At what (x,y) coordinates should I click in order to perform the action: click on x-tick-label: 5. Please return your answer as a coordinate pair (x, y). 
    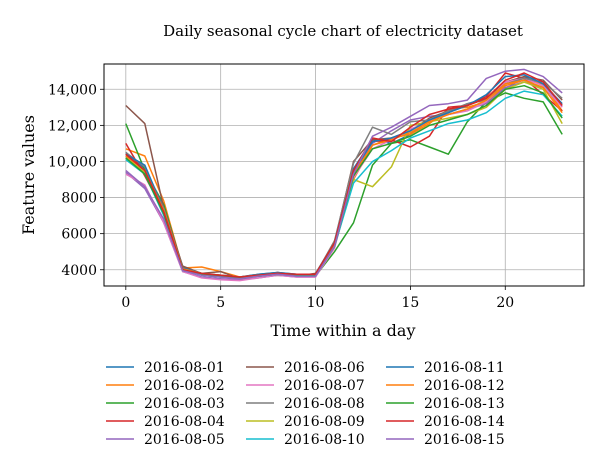
    Looking at the image, I should click on (220, 303).